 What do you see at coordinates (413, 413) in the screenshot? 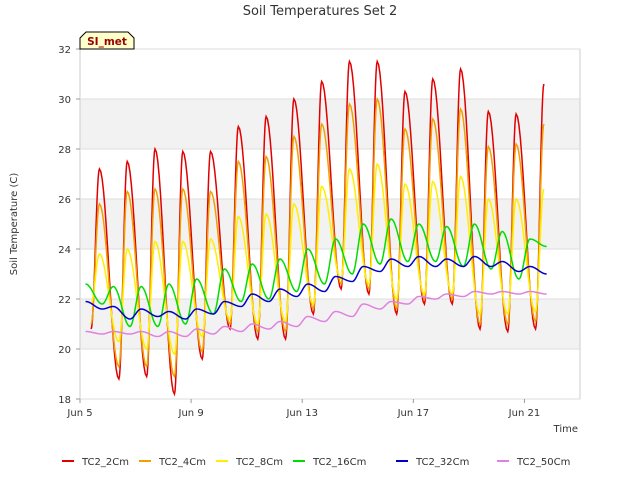
I see `x-tick-label: Jun 17` at bounding box center [413, 413].